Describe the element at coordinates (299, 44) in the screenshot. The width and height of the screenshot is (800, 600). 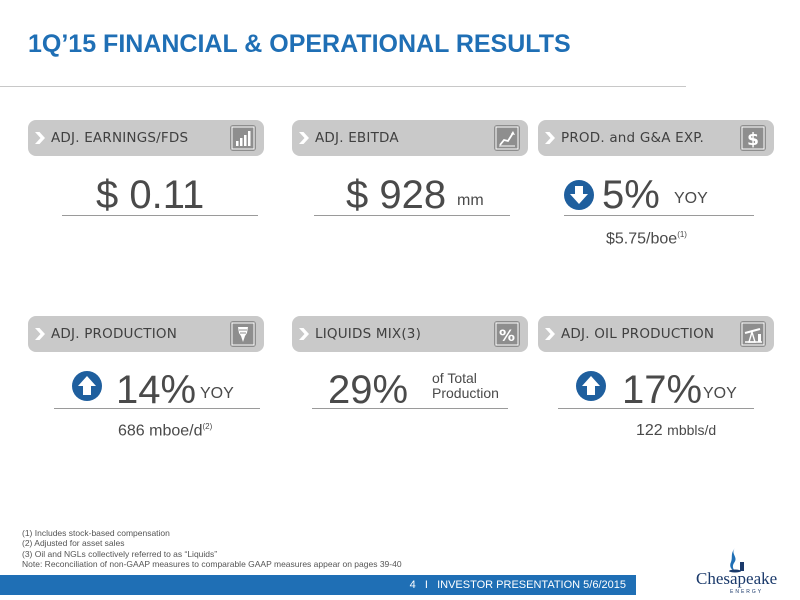
I see `page-title: 1Q’15 FINANCIAL & OPERATIONAL RESULTS` at that location.